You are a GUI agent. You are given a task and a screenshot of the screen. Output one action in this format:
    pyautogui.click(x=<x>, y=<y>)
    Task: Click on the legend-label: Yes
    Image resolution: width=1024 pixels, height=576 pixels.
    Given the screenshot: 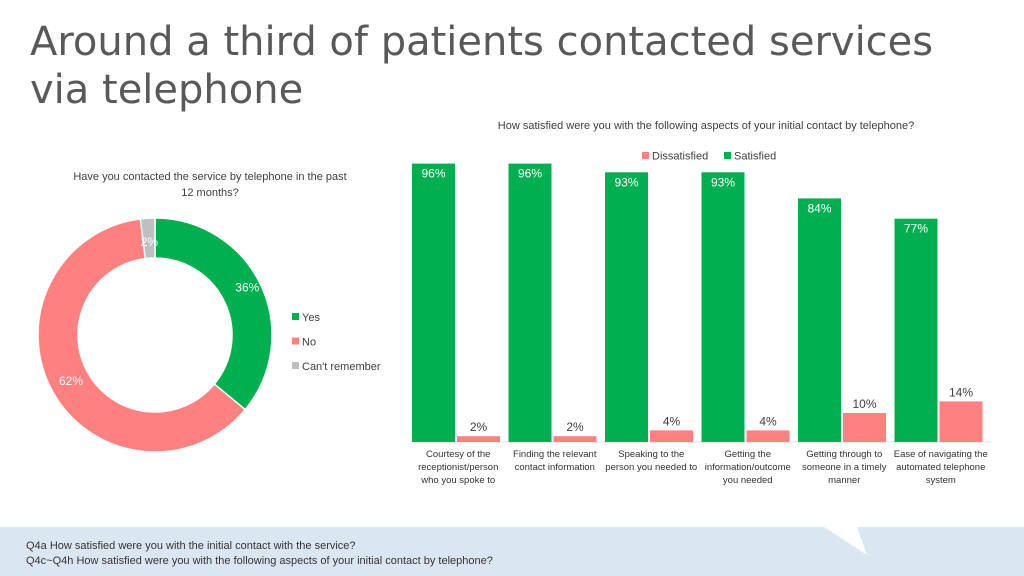 What is the action you would take?
    pyautogui.click(x=311, y=318)
    